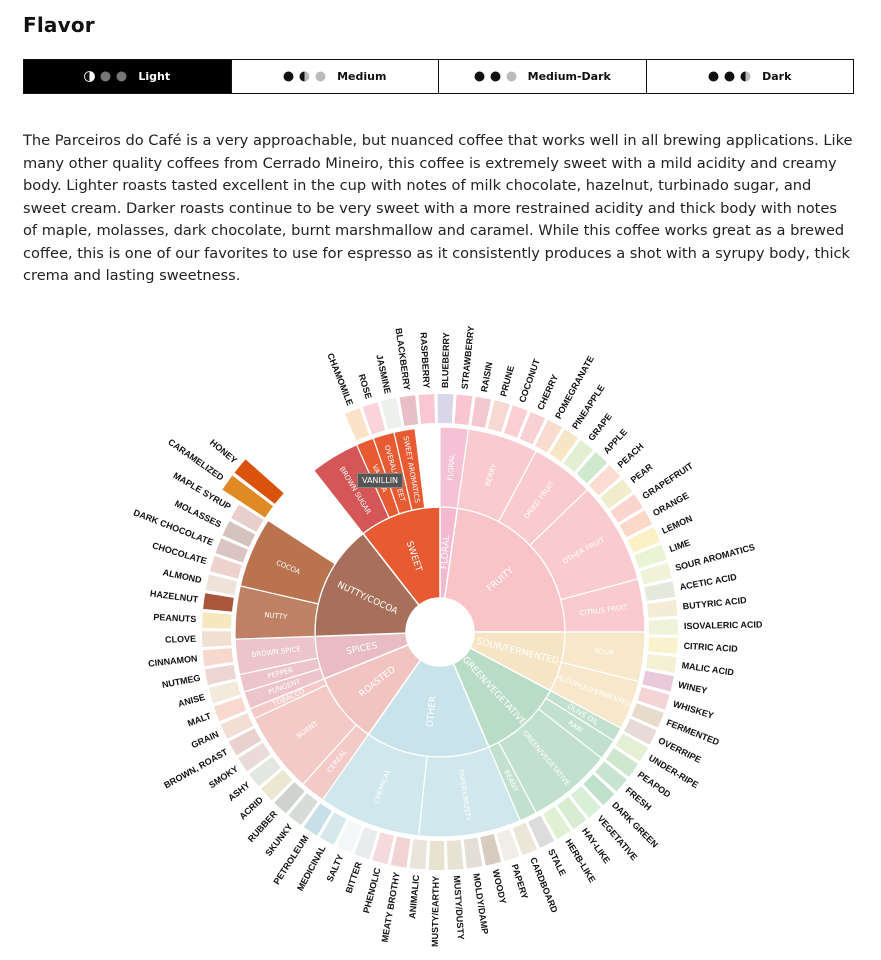 This screenshot has width=881, height=960. I want to click on tab-dark: Dark, so click(749, 76).